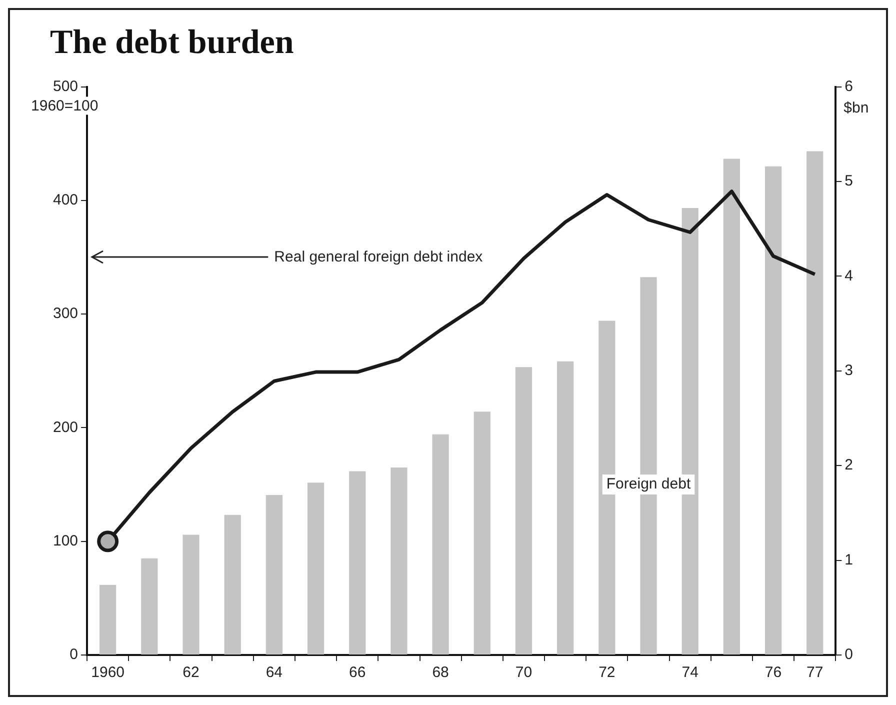  Describe the element at coordinates (64, 105) in the screenshot. I see `y-axis-title: 1960=100` at that location.